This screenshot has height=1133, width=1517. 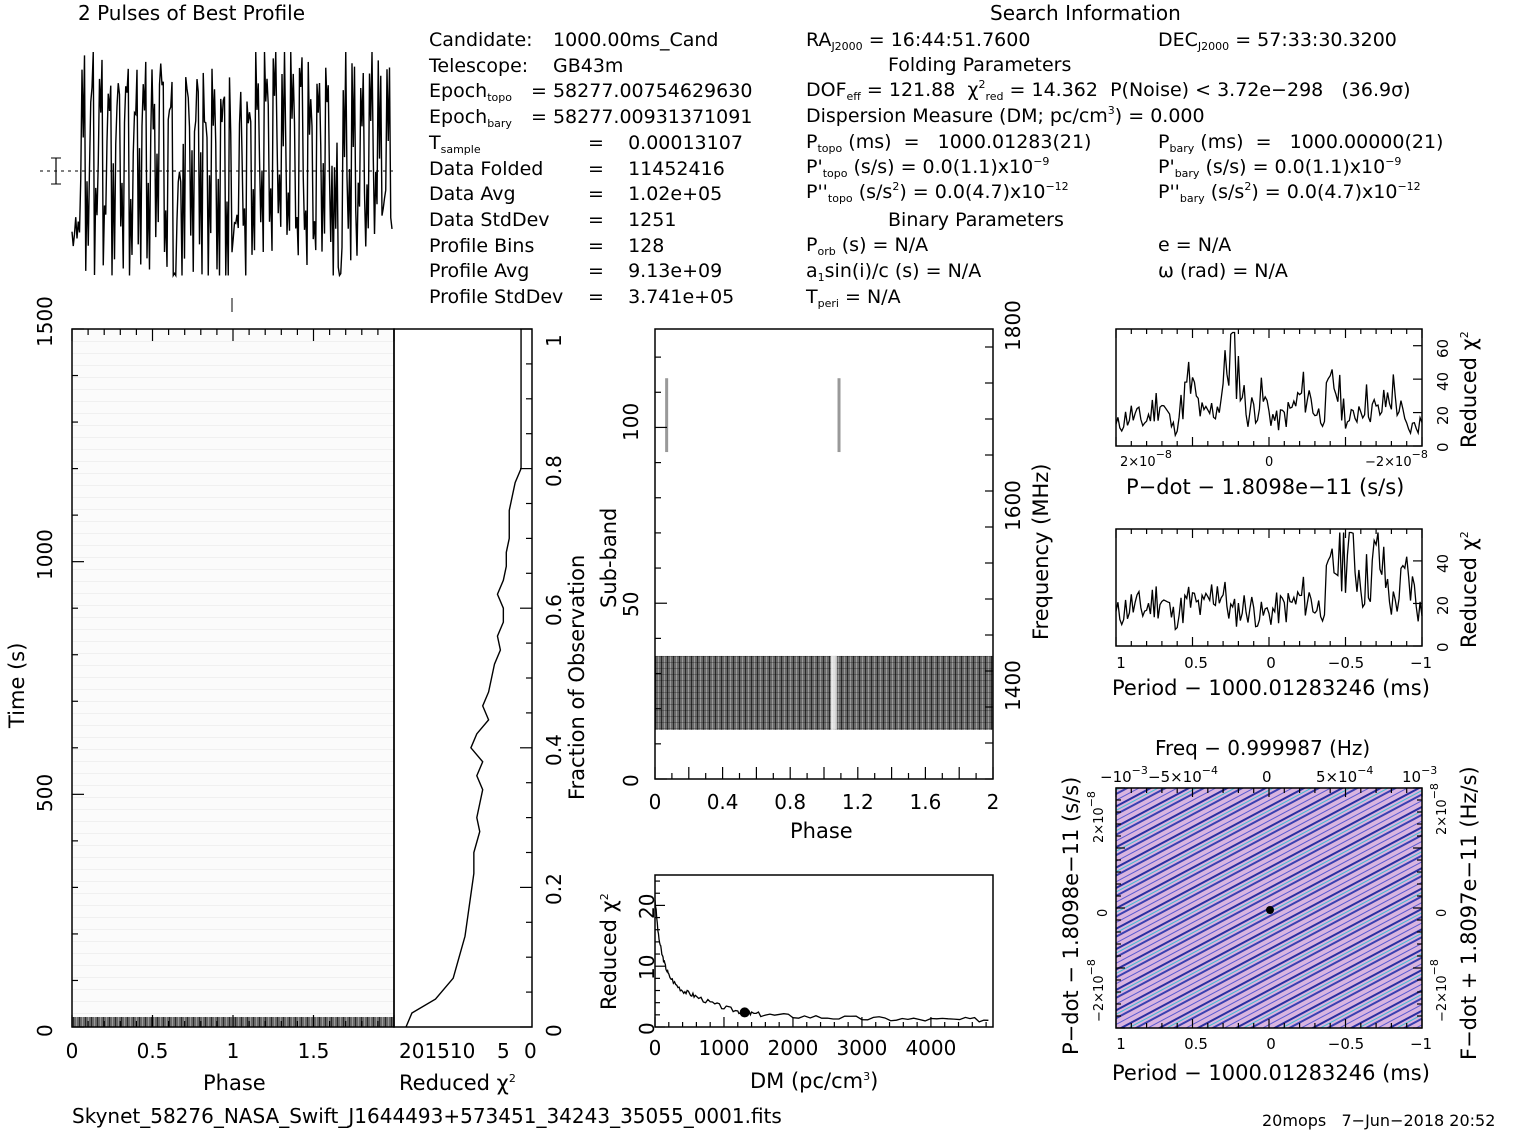 I want to click on chi2-time-ytick-label: 0.2, so click(x=554, y=889).